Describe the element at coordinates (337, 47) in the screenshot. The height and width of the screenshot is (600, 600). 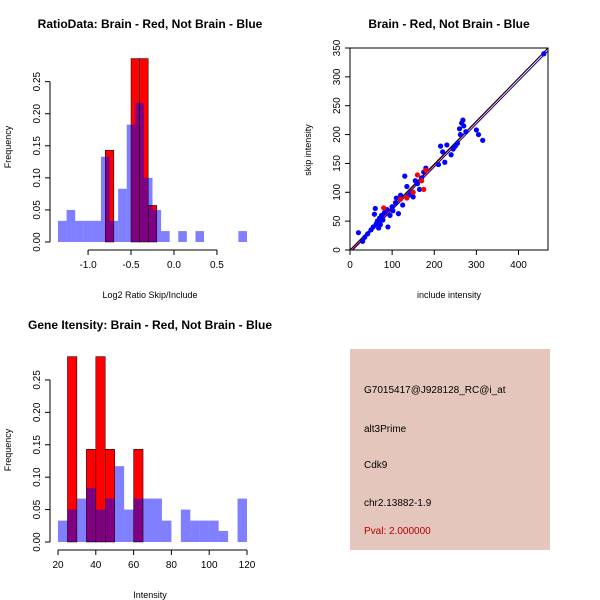
I see `y-tick-label: 350` at that location.